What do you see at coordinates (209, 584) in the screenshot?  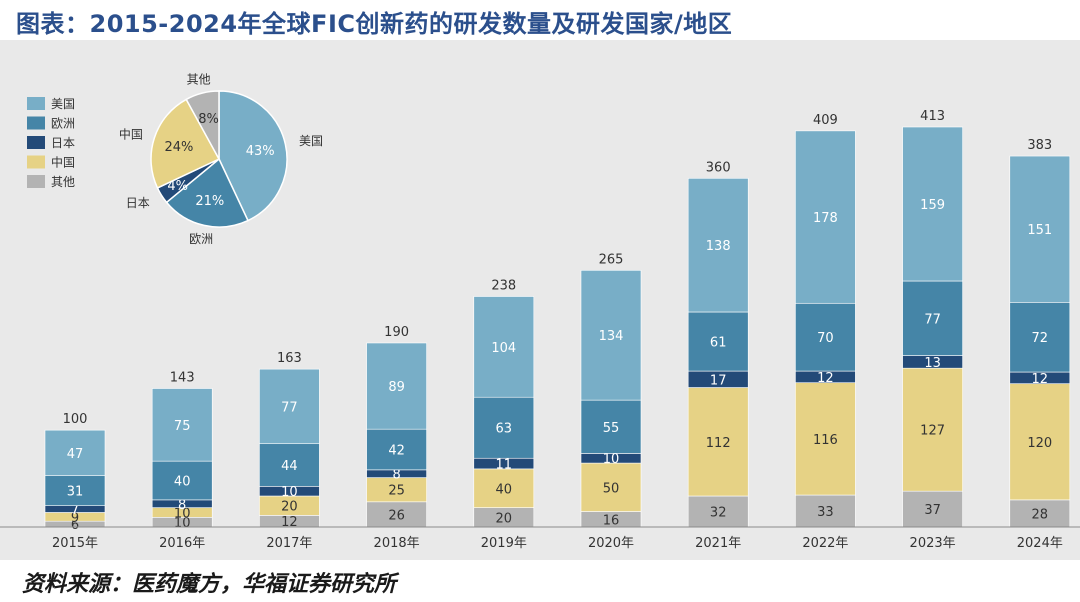 I see `source-note: 资料来源：医药魔方，华福证券研究所` at bounding box center [209, 584].